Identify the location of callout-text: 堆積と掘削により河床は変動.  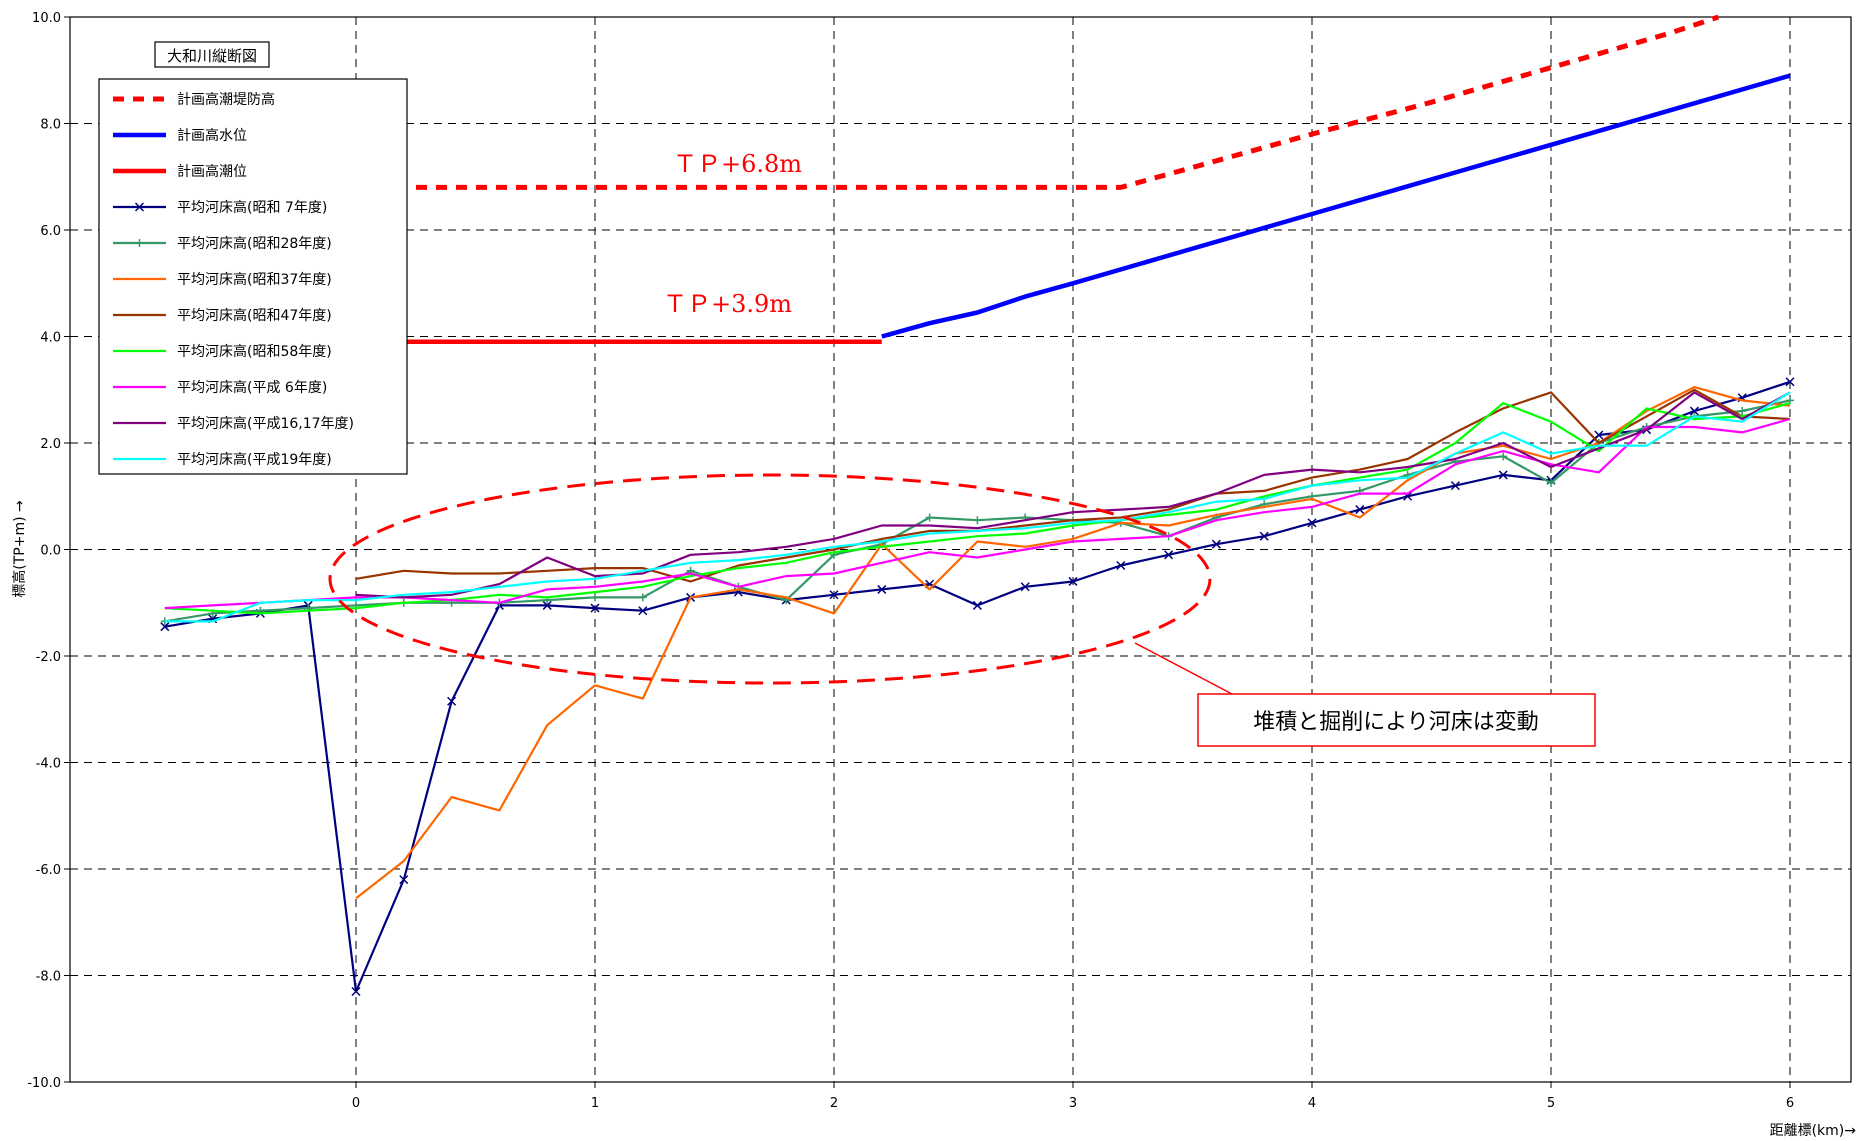
(1396, 722).